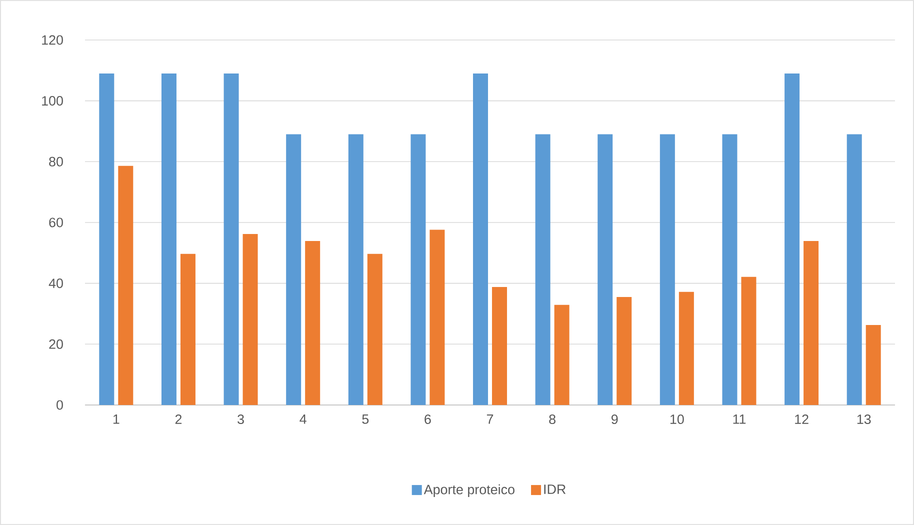 The width and height of the screenshot is (914, 525). What do you see at coordinates (55, 283) in the screenshot?
I see `y-tick-label: 40` at bounding box center [55, 283].